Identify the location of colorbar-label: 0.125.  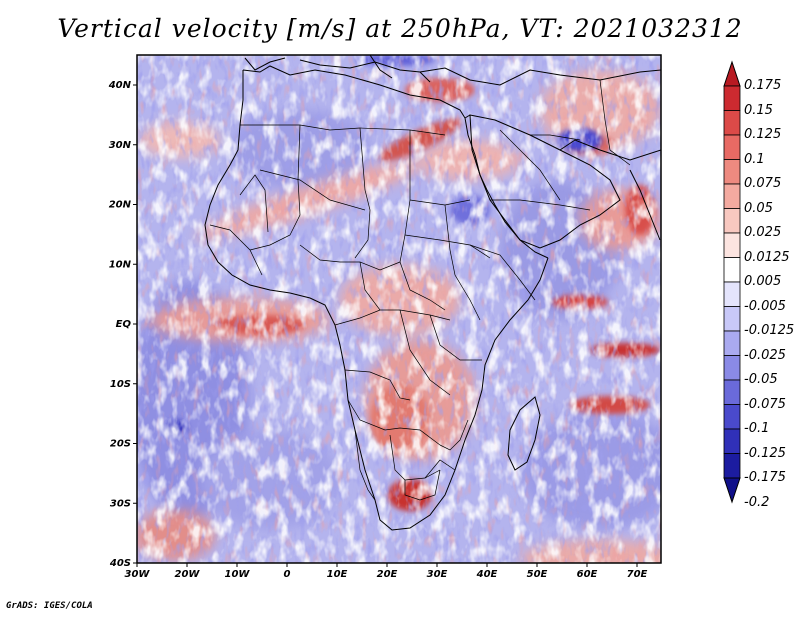
(763, 134).